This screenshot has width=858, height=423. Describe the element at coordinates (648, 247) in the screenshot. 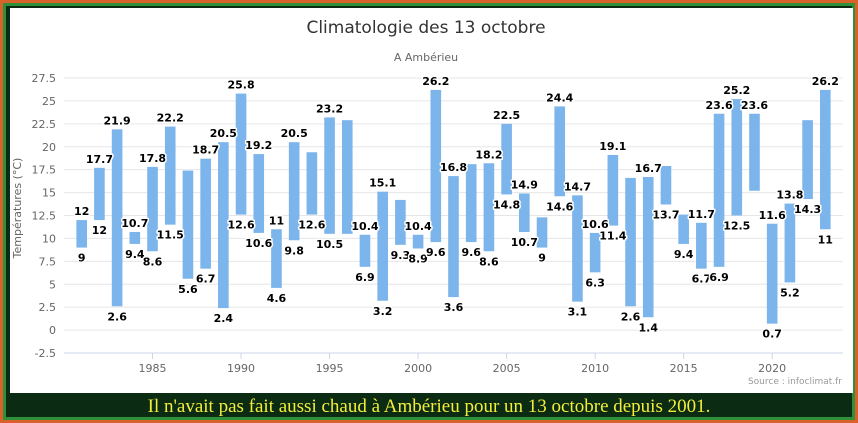

I see `bar-2013` at that location.